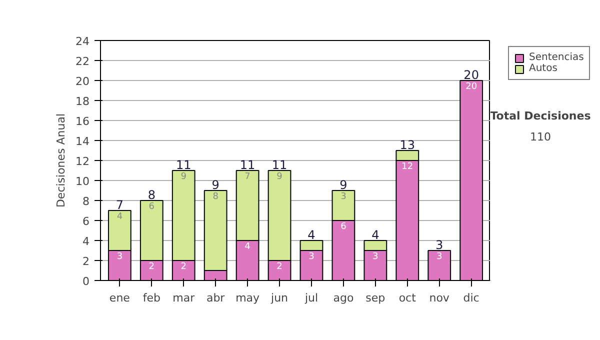  Describe the element at coordinates (376, 298) in the screenshot. I see `x-tick-label: sep` at that location.